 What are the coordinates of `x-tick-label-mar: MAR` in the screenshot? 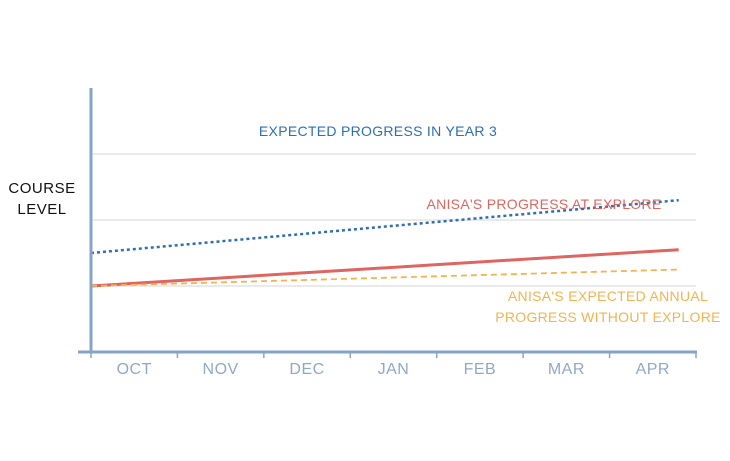 It's located at (566, 369).